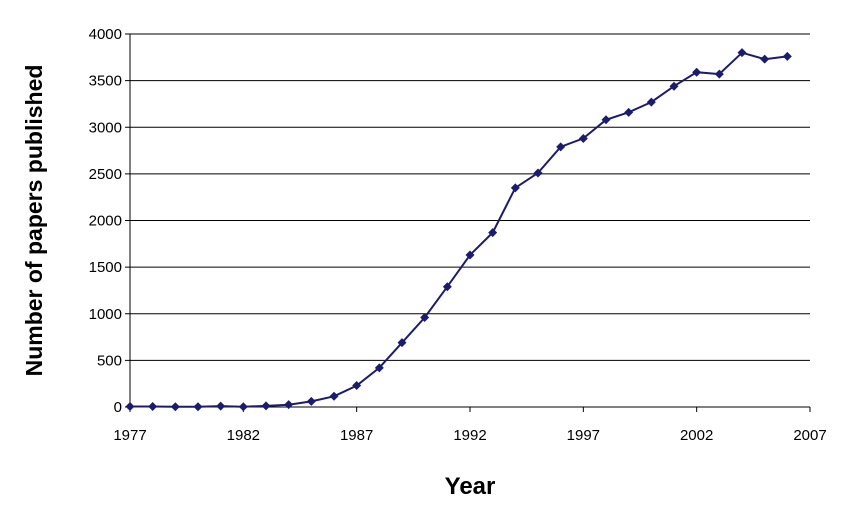 Image resolution: width=861 pixels, height=512 pixels. I want to click on y-tick-label: 3500, so click(105, 81).